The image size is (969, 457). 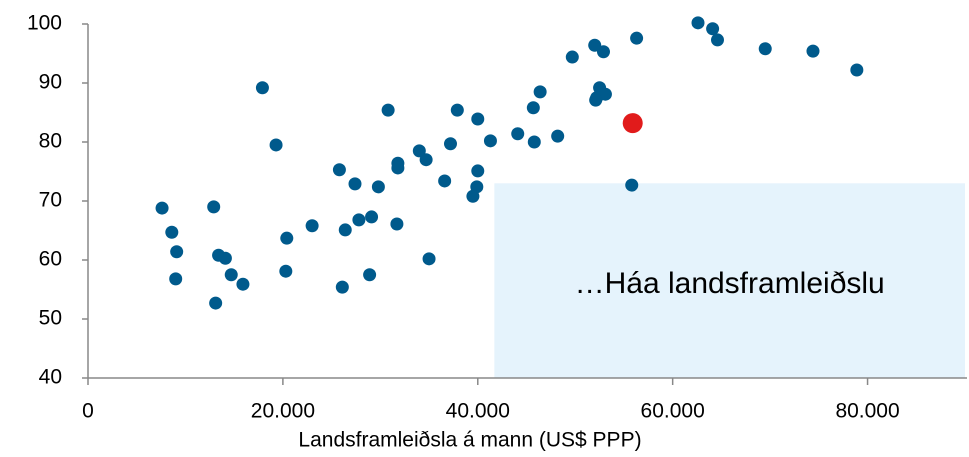 I want to click on region-label: …Háa landsframleiðslu, so click(x=730, y=283).